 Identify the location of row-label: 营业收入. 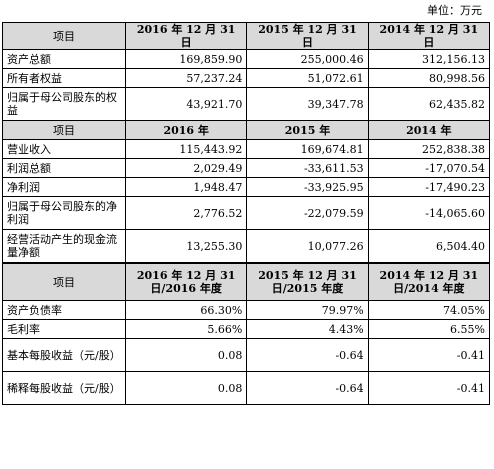
(64, 149).